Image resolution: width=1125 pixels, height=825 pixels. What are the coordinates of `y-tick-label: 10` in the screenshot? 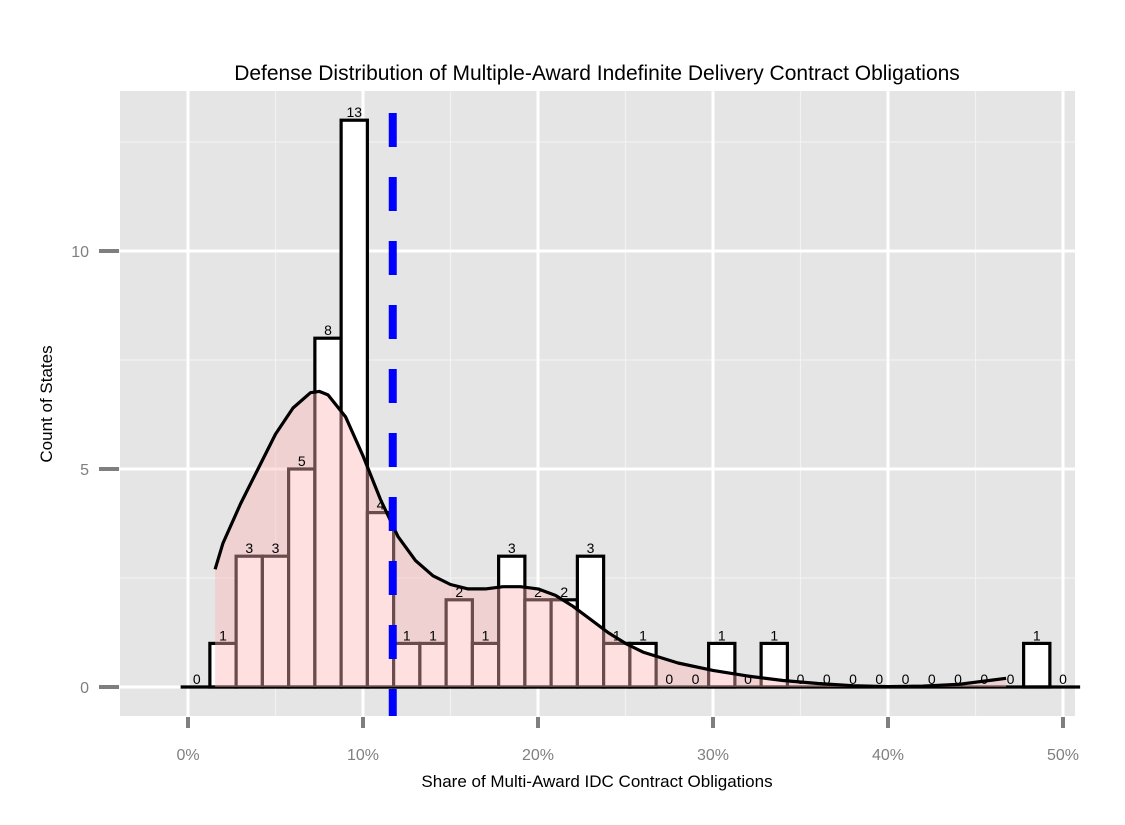 It's located at (80, 252).